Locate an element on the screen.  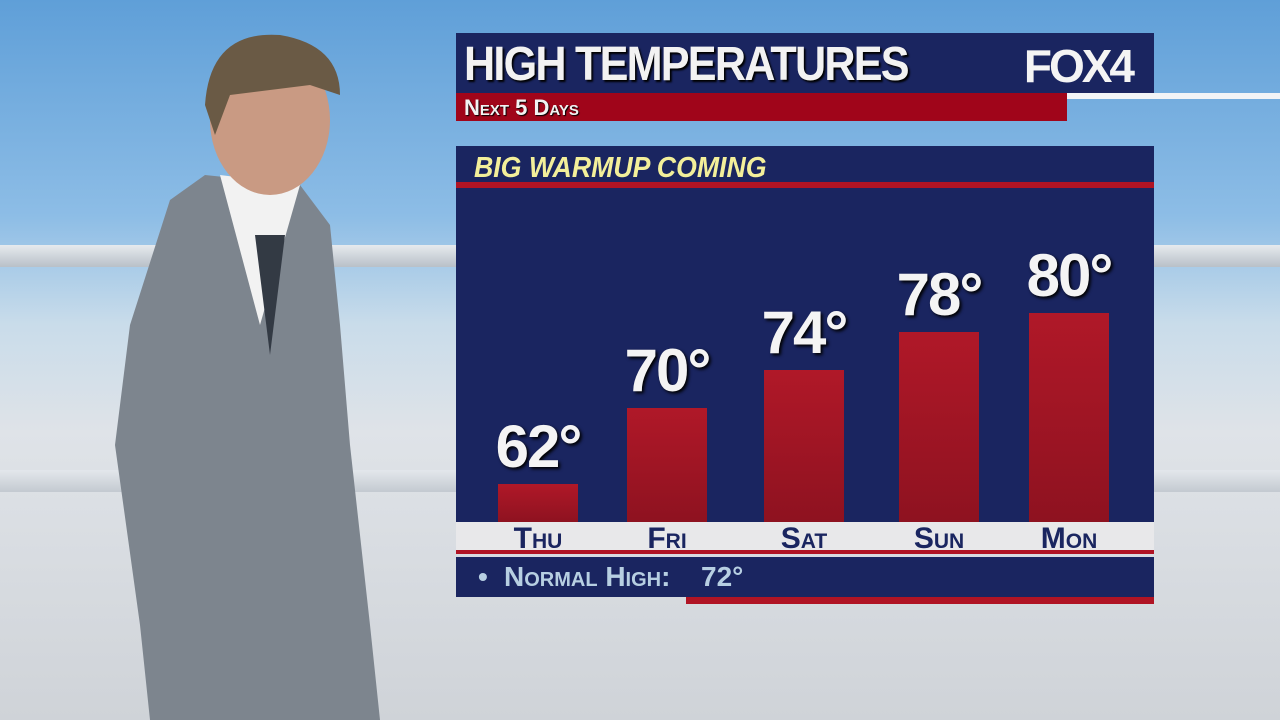
title-banner: HIGH TEMPERATURES FOX4 is located at coordinates (805, 63).